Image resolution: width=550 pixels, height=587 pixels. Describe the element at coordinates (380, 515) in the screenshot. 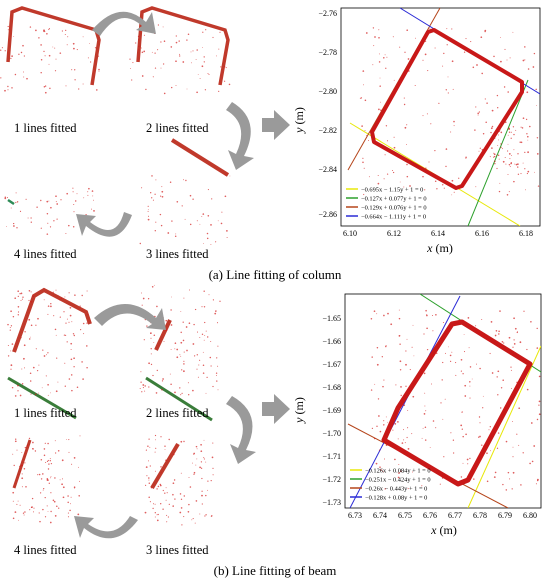

I see `x-tick: 6.74` at that location.